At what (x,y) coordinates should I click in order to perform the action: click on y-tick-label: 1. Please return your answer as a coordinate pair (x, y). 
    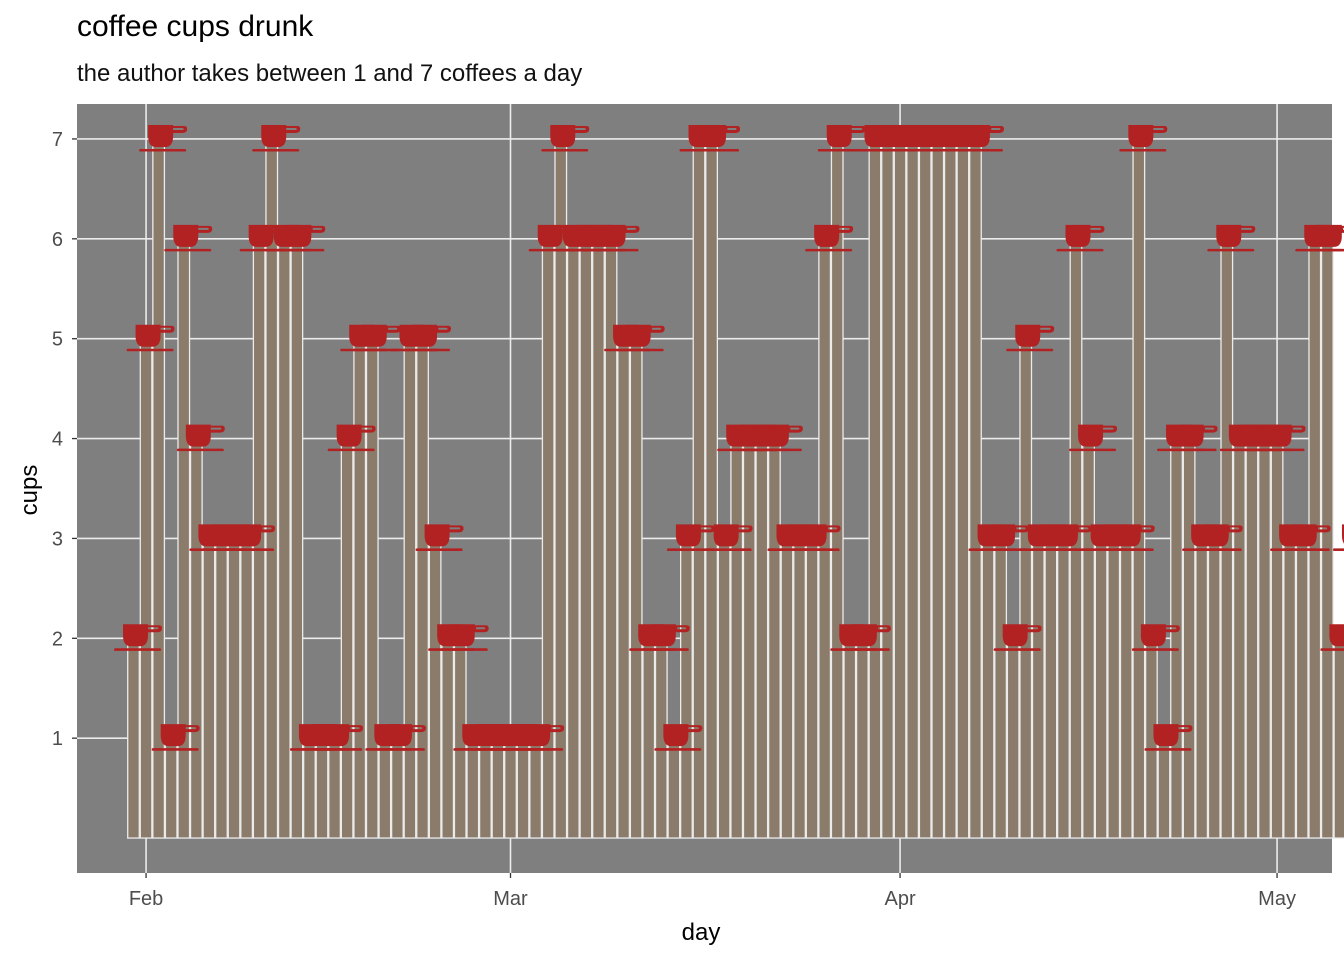
    Looking at the image, I should click on (57, 739).